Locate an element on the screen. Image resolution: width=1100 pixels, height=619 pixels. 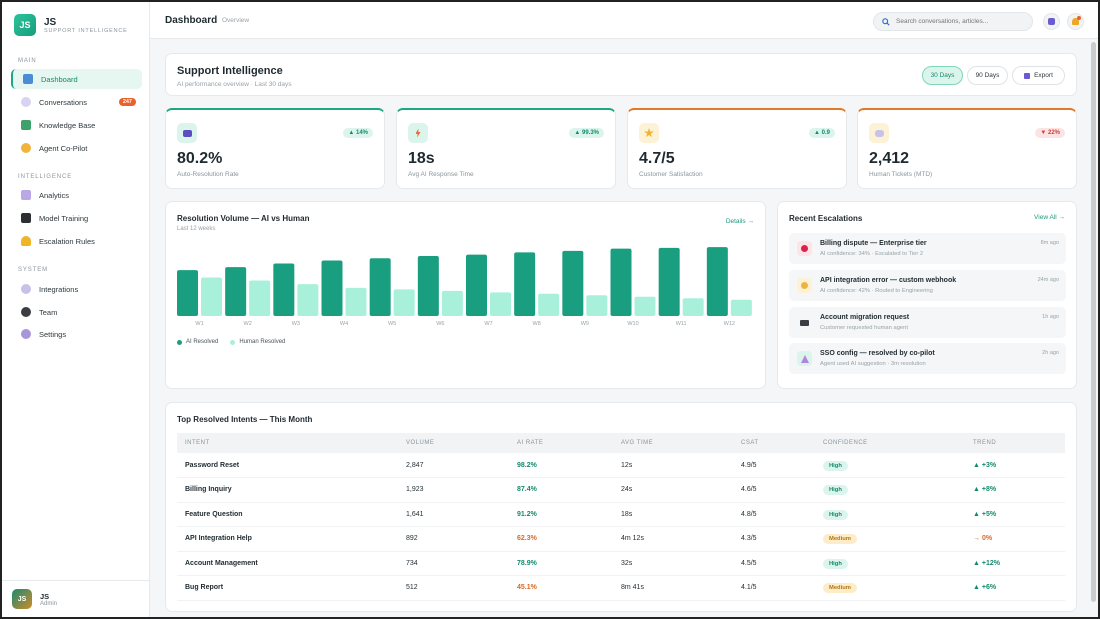
search-box is located at coordinates (953, 21).